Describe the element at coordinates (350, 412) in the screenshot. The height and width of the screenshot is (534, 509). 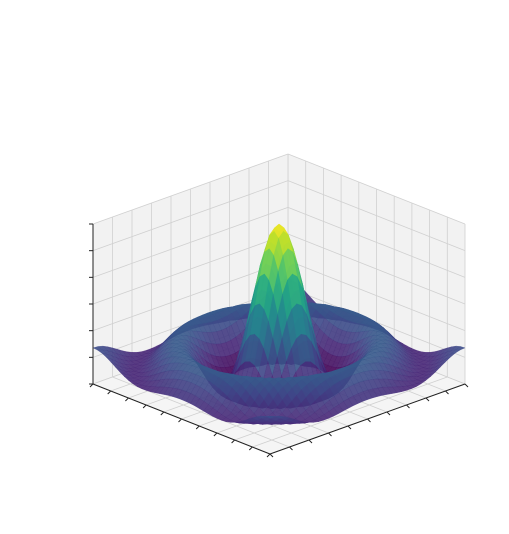
I see `floor-grid-line` at that location.